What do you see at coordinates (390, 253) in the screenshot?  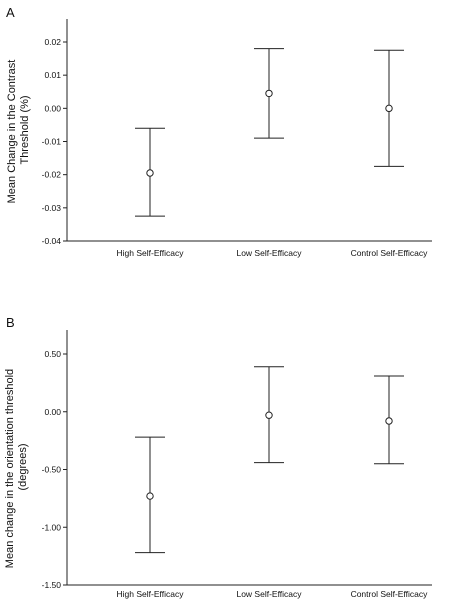 I see `panel-a-category-label: Control Self-Efficacy` at bounding box center [390, 253].